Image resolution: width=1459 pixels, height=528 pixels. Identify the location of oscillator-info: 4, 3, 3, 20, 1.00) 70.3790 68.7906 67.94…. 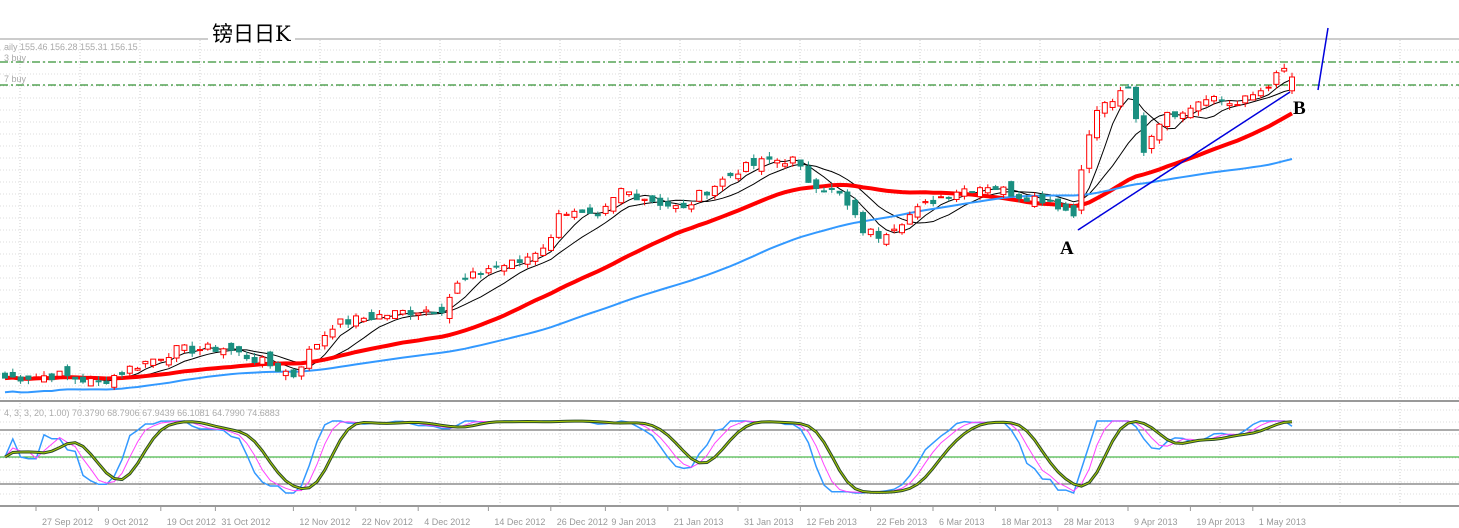
(142, 413).